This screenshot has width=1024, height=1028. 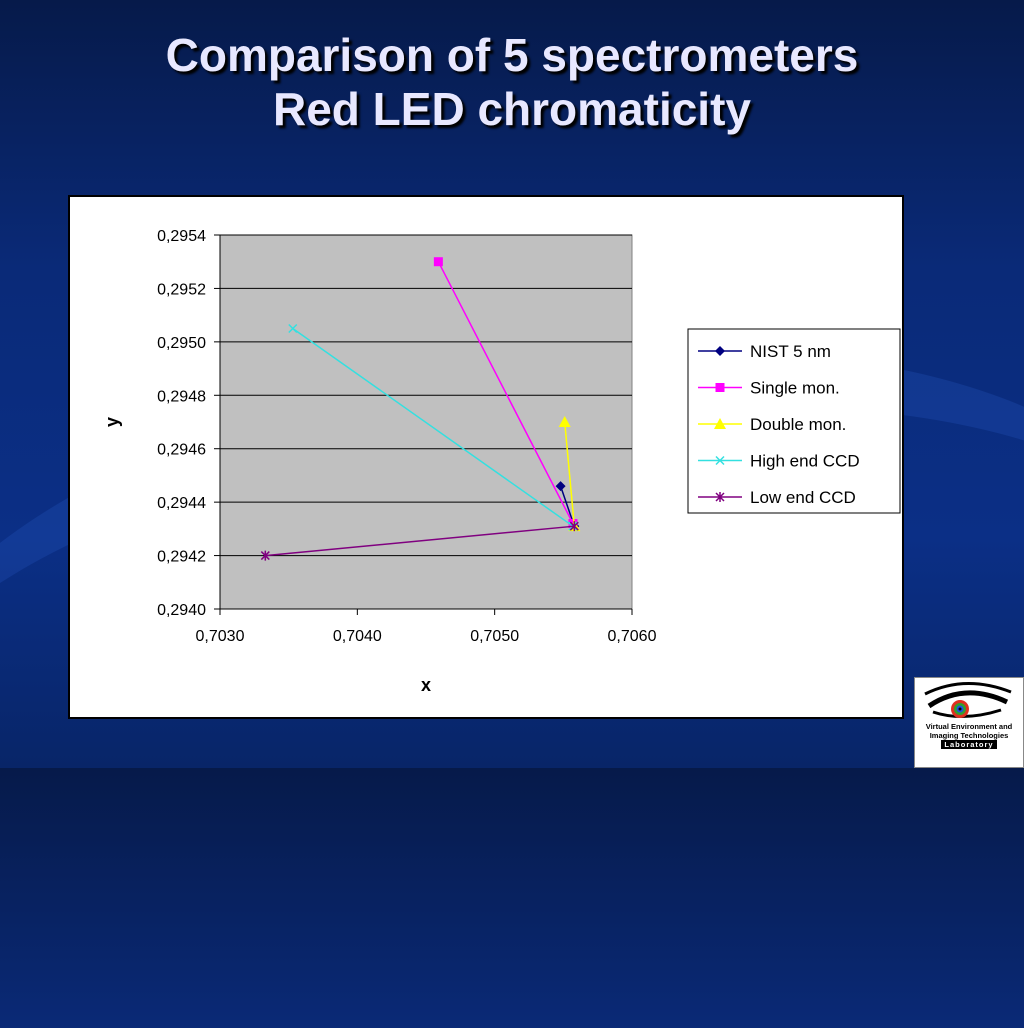 What do you see at coordinates (798, 424) in the screenshot?
I see `legend-label: Double mon.` at bounding box center [798, 424].